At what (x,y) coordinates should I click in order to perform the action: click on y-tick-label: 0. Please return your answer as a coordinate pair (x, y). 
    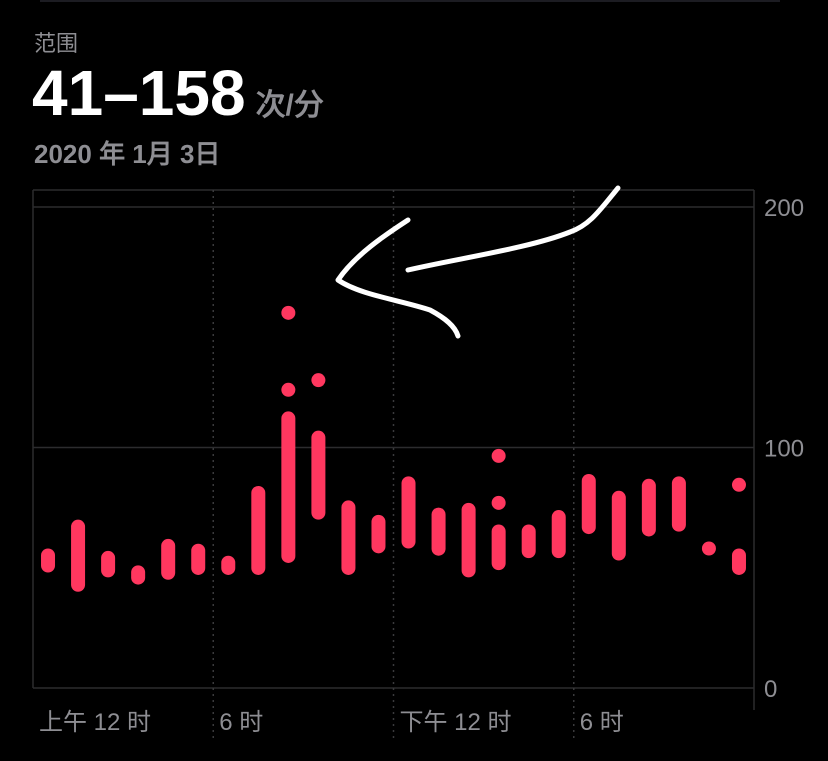
    Looking at the image, I should click on (770, 689).